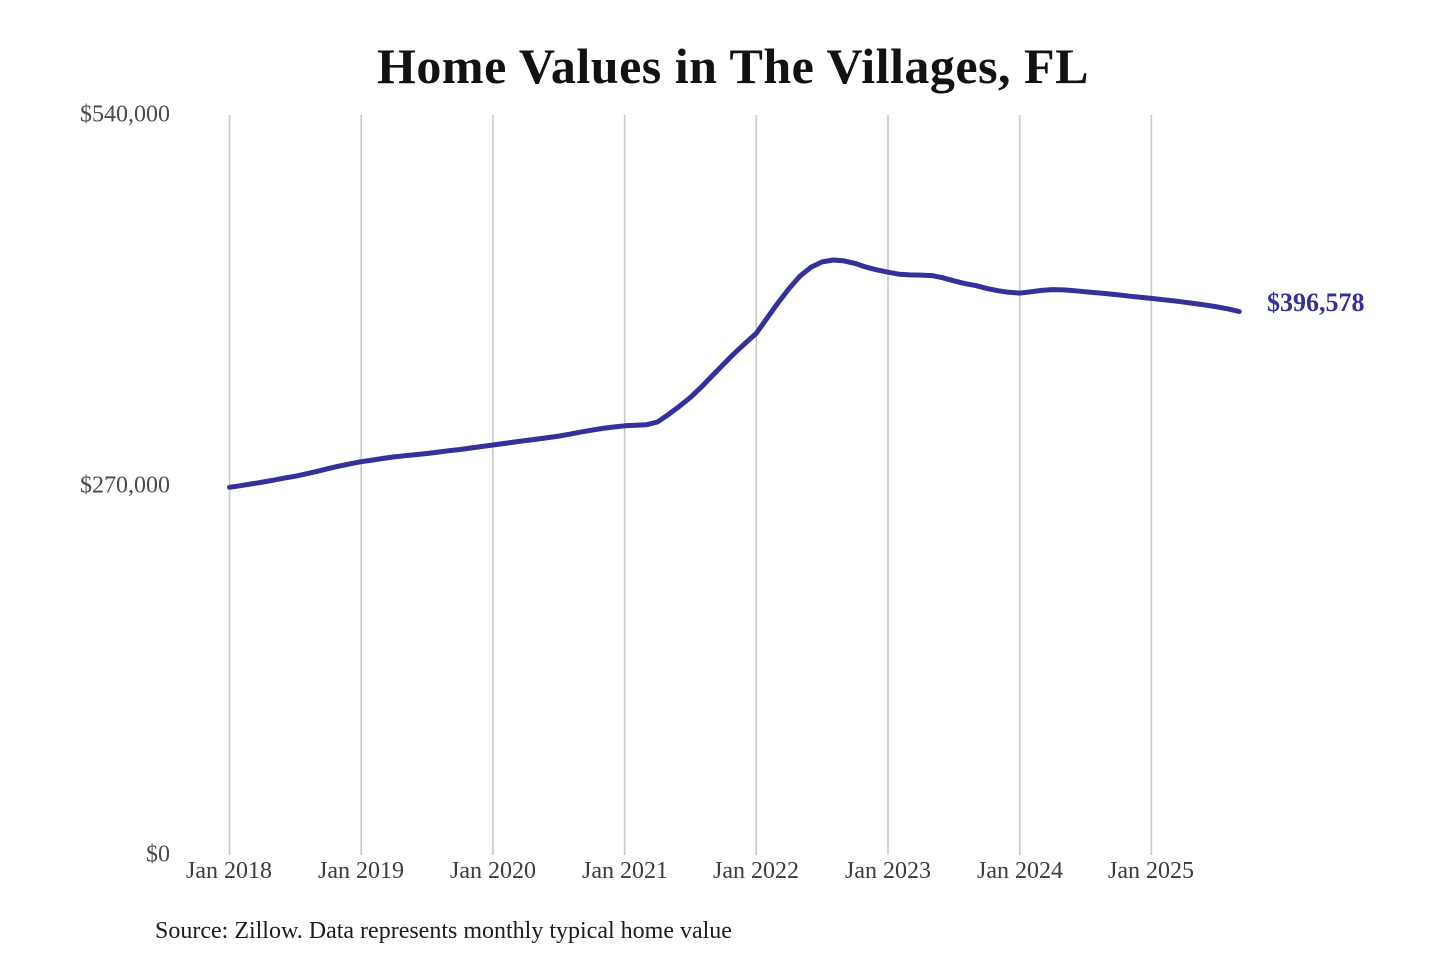  What do you see at coordinates (158, 854) in the screenshot?
I see `y-axis-tick-0: $0` at bounding box center [158, 854].